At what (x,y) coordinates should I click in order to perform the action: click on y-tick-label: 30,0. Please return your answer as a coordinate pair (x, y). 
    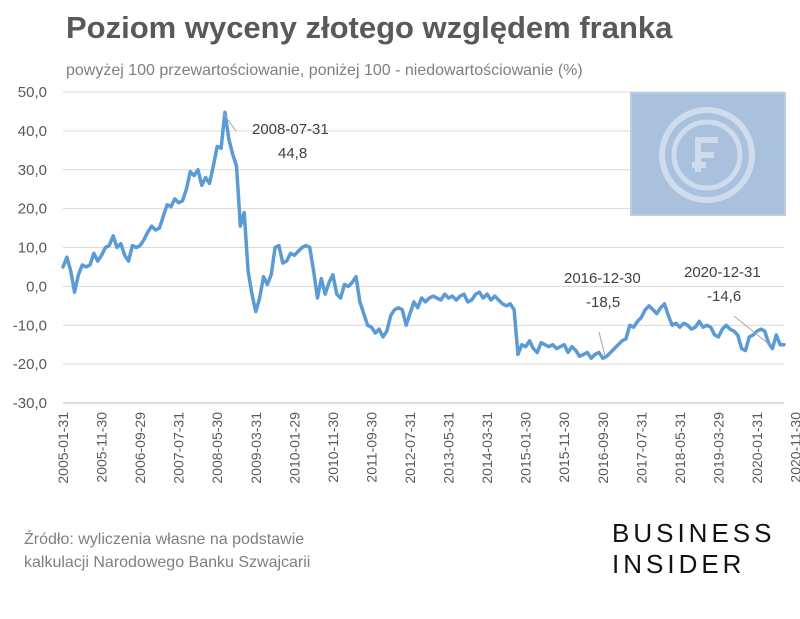
    Looking at the image, I should click on (32, 170).